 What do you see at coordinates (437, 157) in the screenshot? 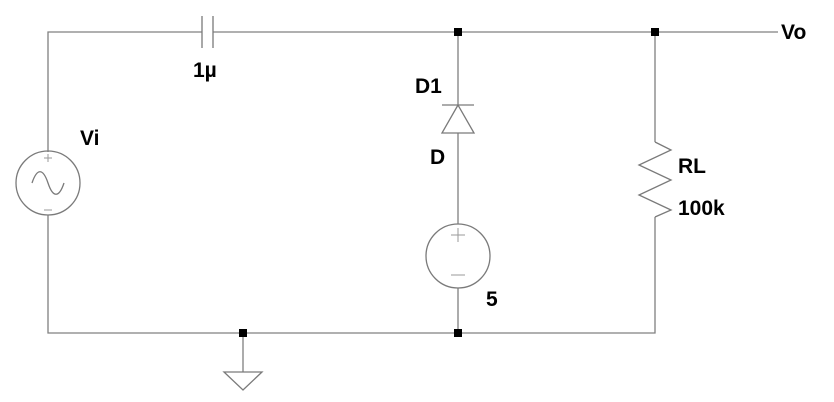
I see `diode-model-label: D` at bounding box center [437, 157].